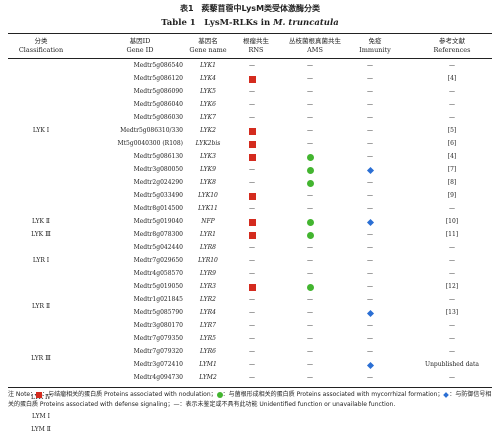 The image size is (500, 434). Describe the element at coordinates (140, 41) in the screenshot. I see `header-gene-id-cn: 基因ID` at that location.